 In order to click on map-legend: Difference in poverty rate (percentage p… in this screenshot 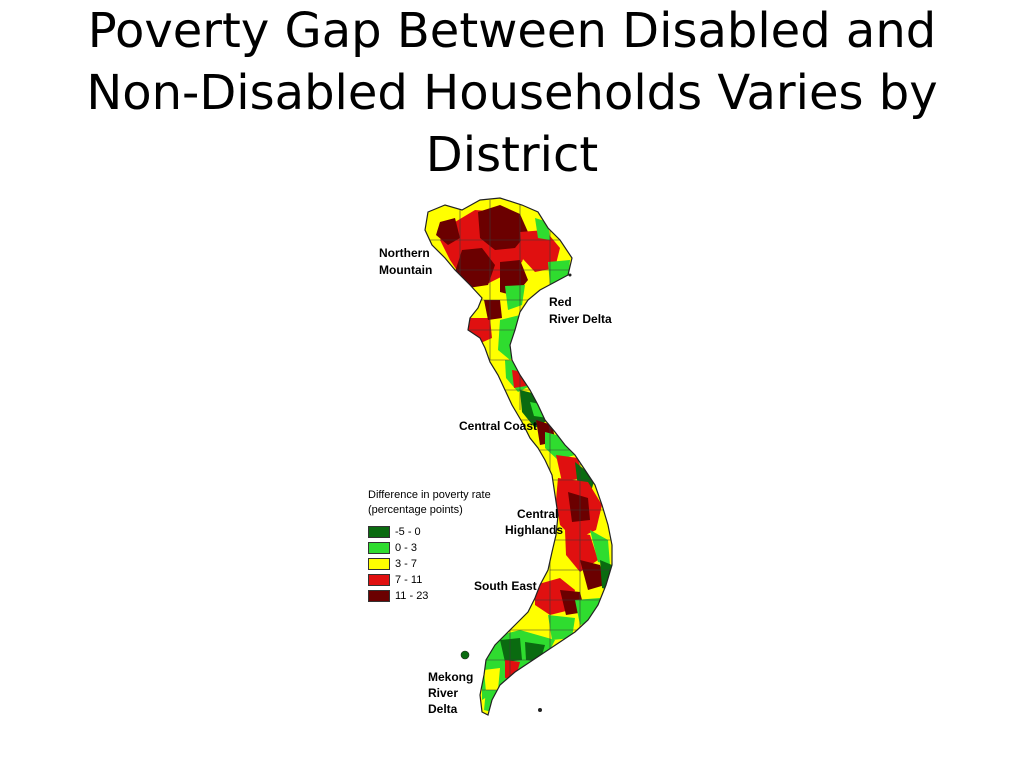, I will do `click(438, 546)`.